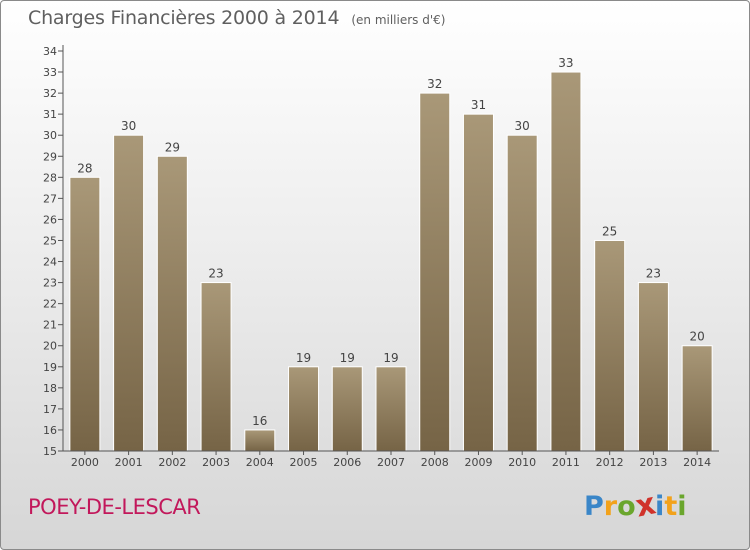 This screenshot has height=550, width=750. What do you see at coordinates (626, 506) in the screenshot?
I see `brand-logo-letter: o` at bounding box center [626, 506].